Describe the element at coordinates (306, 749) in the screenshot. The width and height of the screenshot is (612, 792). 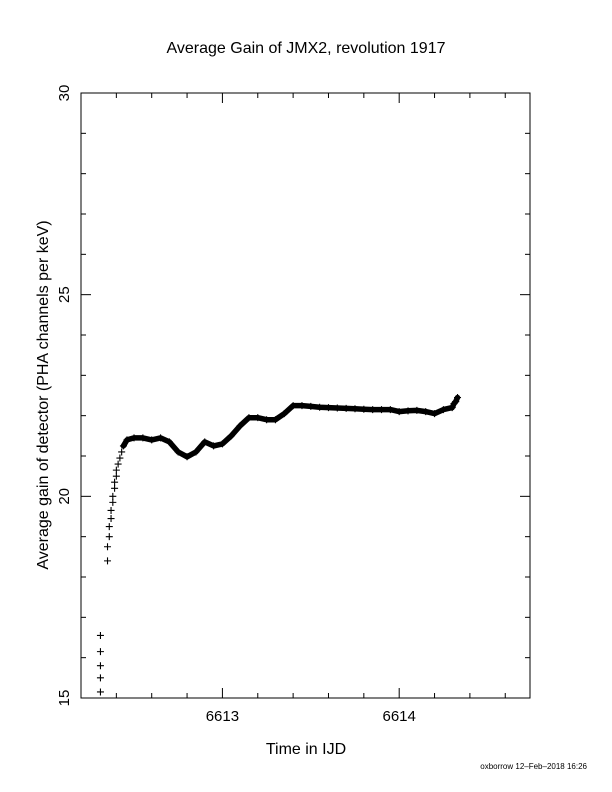
I see `x-axis-label: Time in IJD` at that location.